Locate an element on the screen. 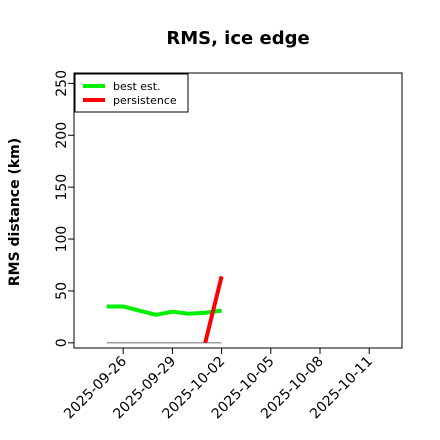 The height and width of the screenshot is (440, 440). series-layer is located at coordinates (165, 309).